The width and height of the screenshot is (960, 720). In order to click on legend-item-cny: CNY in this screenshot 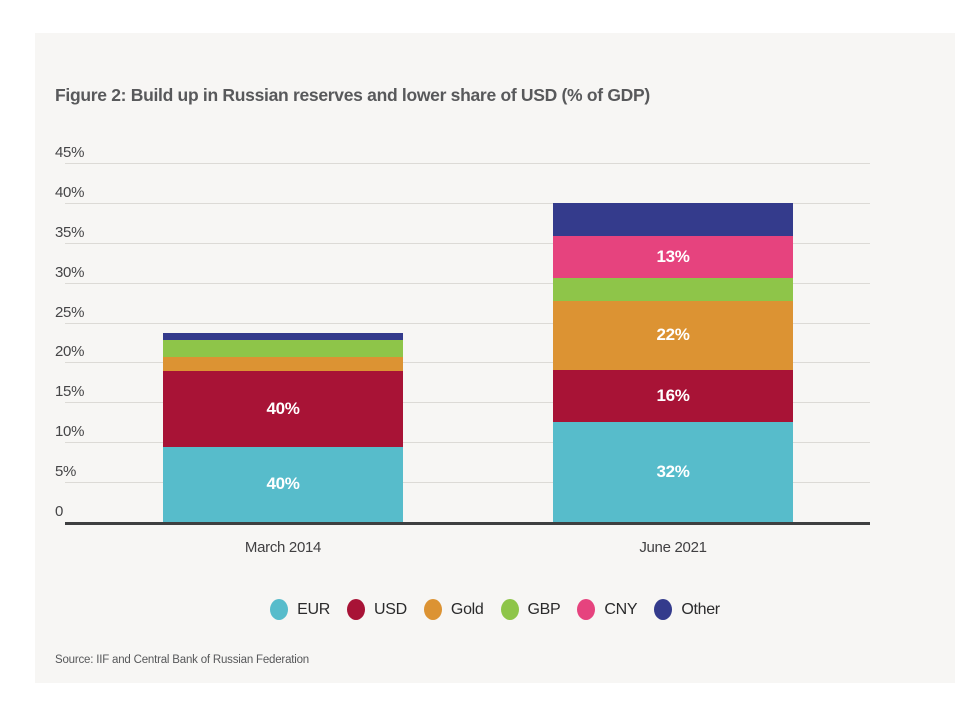, I will do `click(607, 609)`.